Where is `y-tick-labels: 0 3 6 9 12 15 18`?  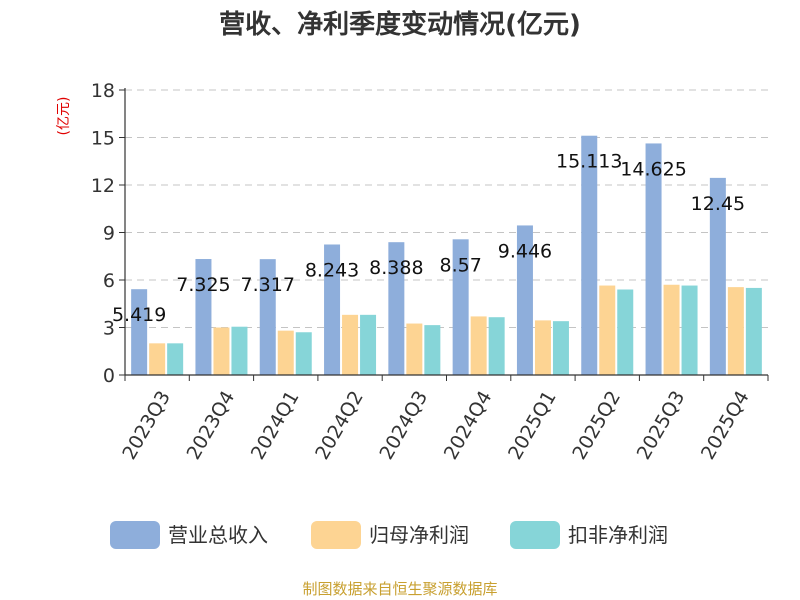 y-tick-labels: 0 3 6 9 12 15 18 is located at coordinates (103, 233).